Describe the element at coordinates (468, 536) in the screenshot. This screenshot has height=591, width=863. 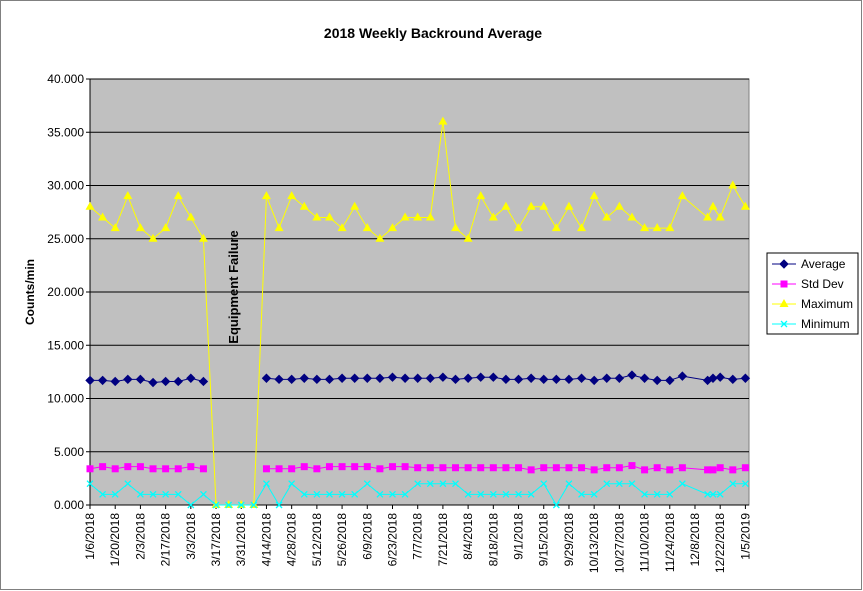
I see `x-tick-label: 8/4/2018` at that location.